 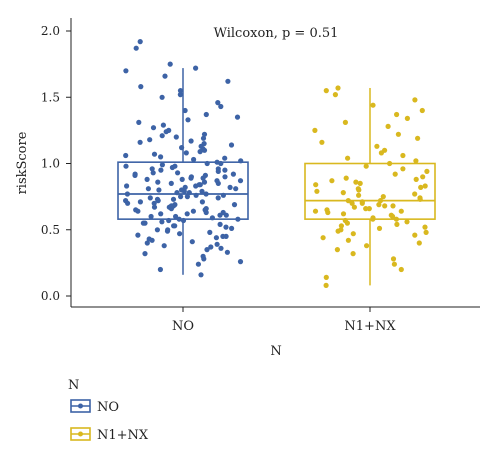 I want to click on y-tick-label: 1.5, so click(x=50, y=97).